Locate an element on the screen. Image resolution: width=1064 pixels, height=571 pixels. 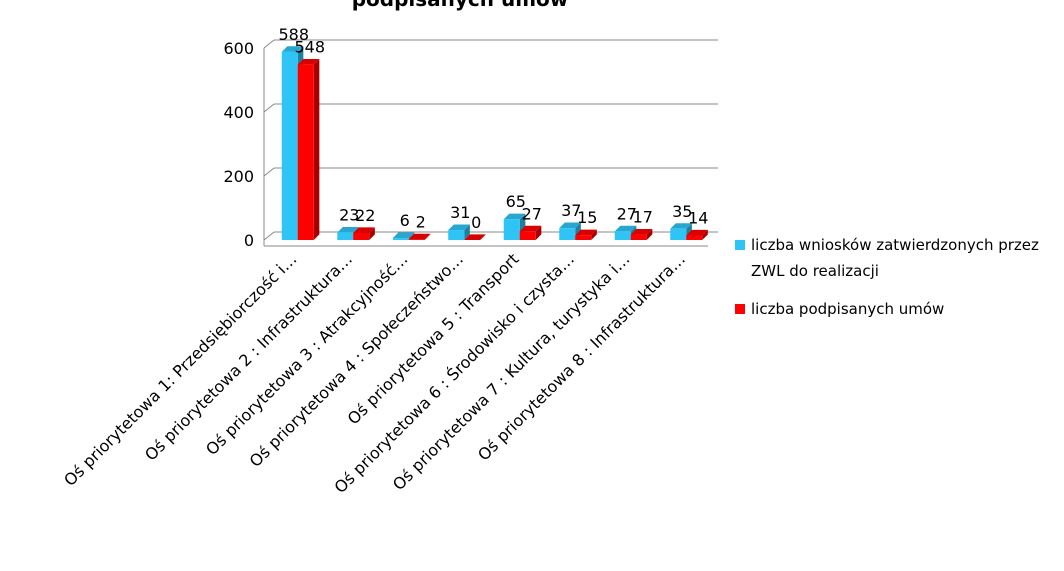
y-tick-label: 200 is located at coordinates (238, 176).